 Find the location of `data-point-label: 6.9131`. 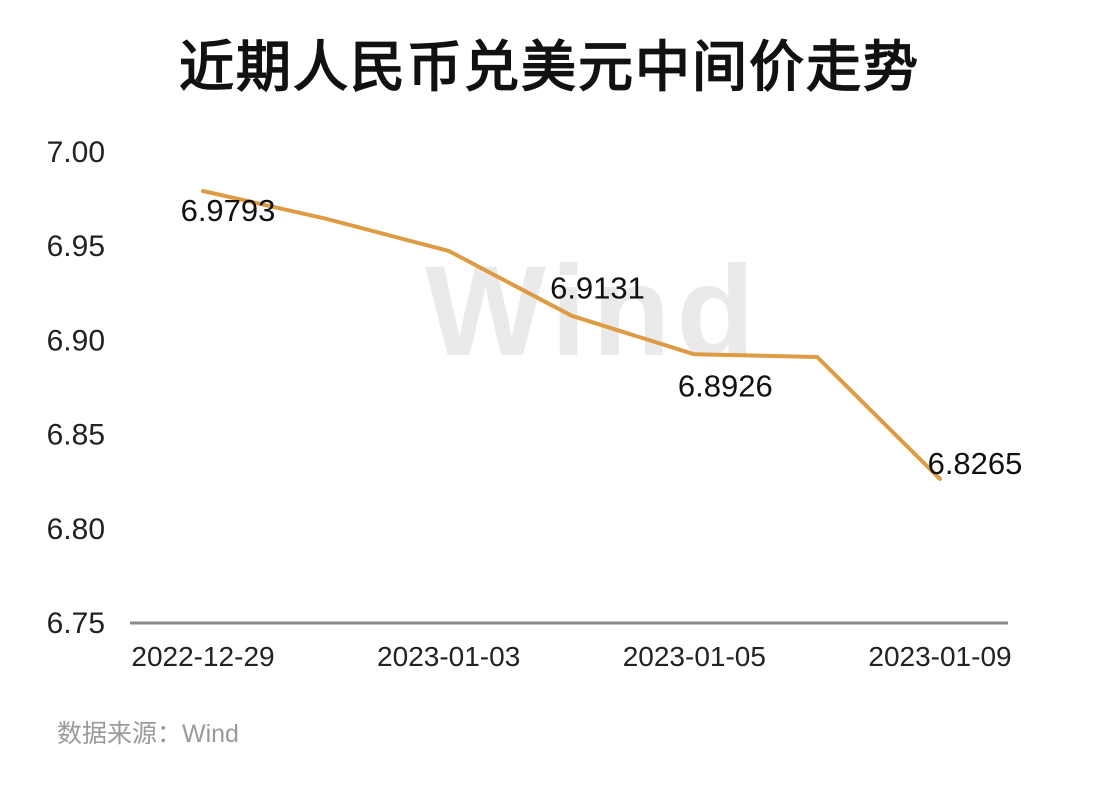

data-point-label: 6.9131 is located at coordinates (597, 288).